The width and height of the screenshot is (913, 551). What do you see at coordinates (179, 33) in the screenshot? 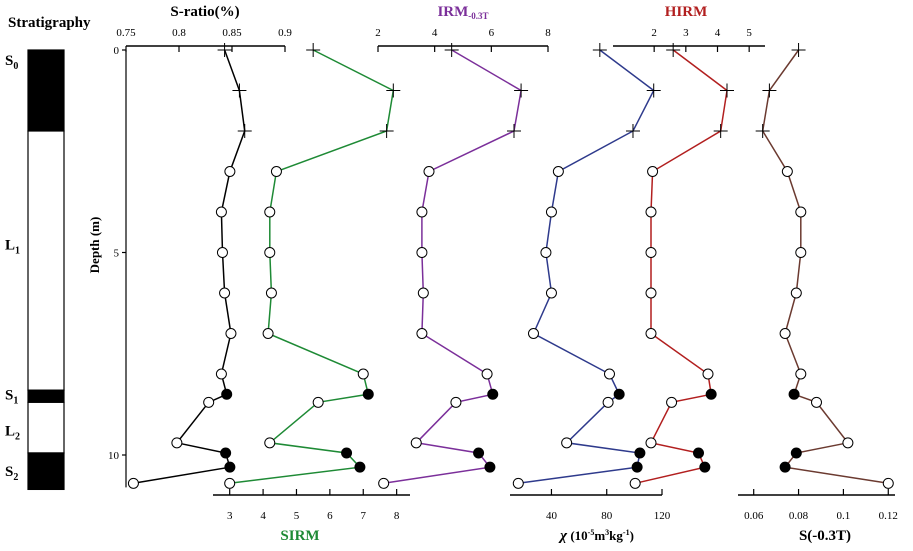
I see `panel-axis-tick-label: 0.8` at bounding box center [179, 33].